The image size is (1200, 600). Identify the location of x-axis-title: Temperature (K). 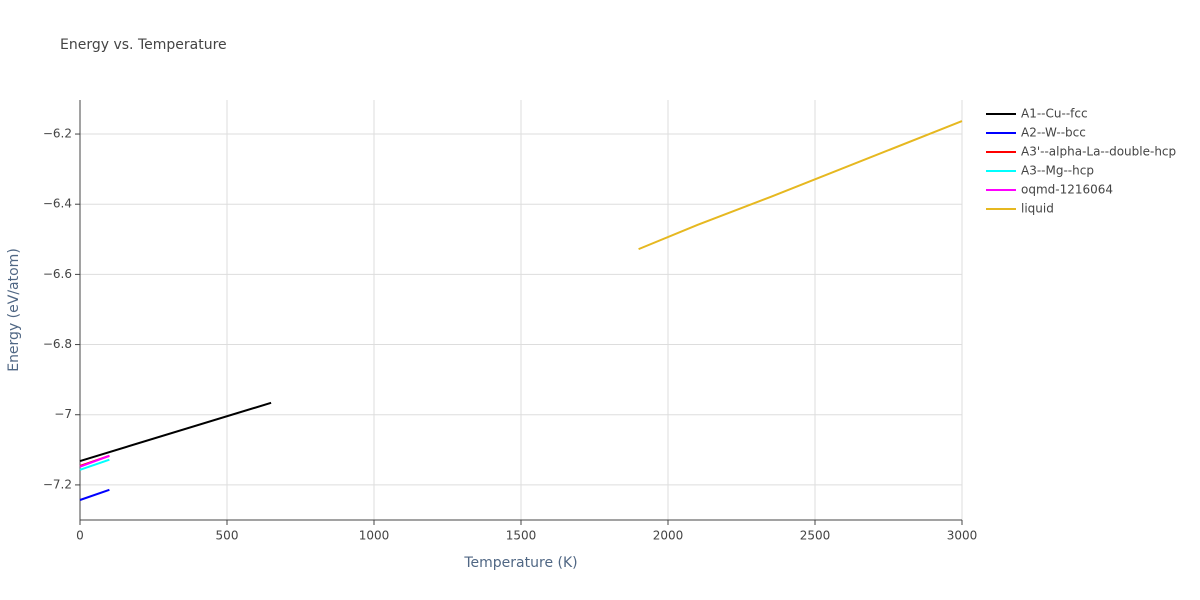
(520, 563).